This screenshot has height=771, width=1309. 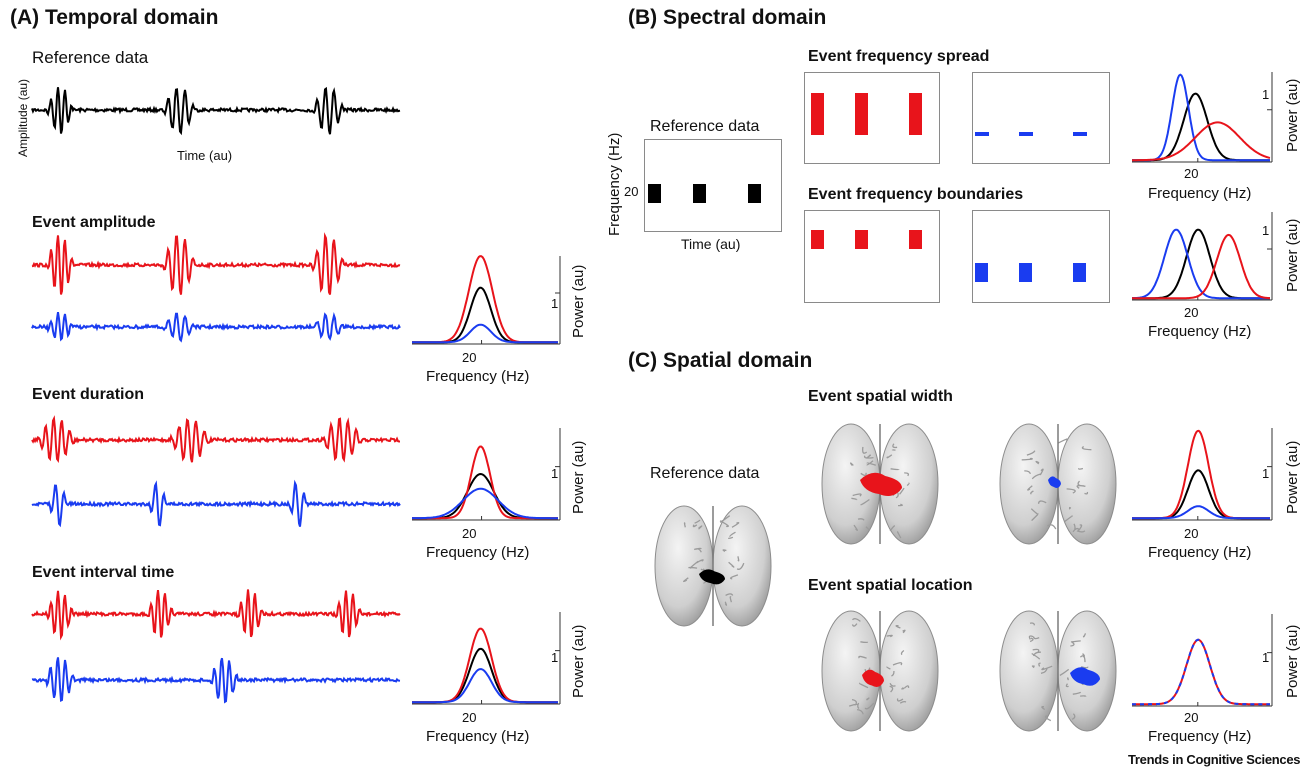 What do you see at coordinates (1200, 736) in the screenshot?
I see `spectrum-location-xlabel: Frequency (Hz)` at bounding box center [1200, 736].